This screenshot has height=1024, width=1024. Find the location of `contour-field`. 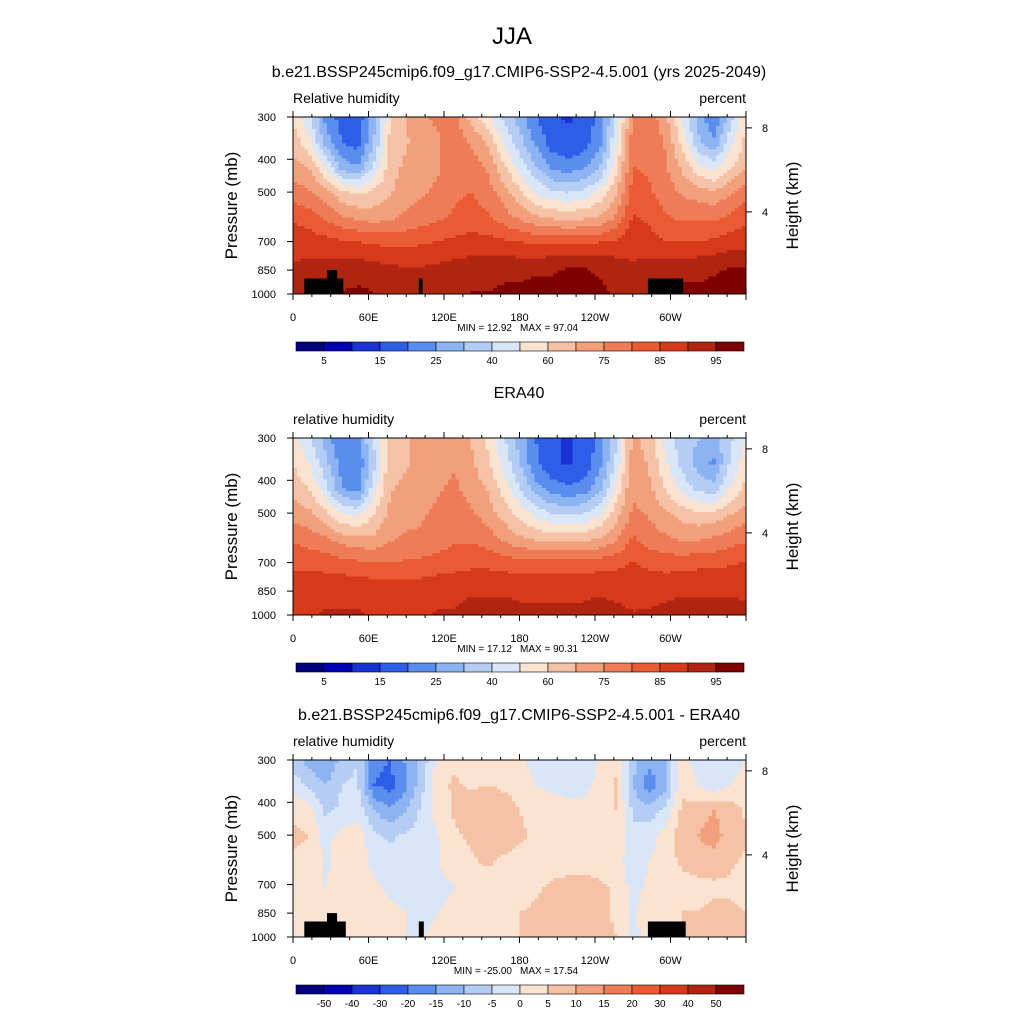

contour-field is located at coordinates (520, 206).